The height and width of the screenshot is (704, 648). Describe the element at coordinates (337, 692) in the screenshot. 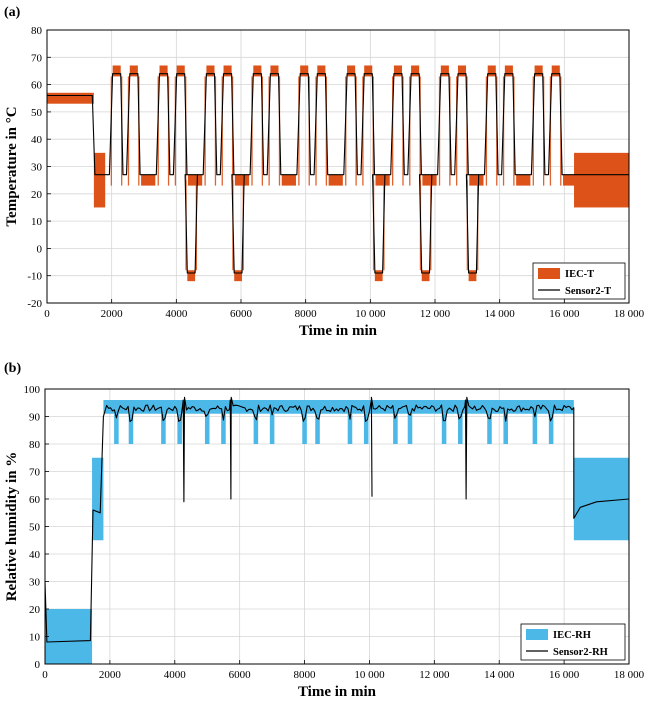

I see `x-axis-title-time-b: Time in min` at that location.